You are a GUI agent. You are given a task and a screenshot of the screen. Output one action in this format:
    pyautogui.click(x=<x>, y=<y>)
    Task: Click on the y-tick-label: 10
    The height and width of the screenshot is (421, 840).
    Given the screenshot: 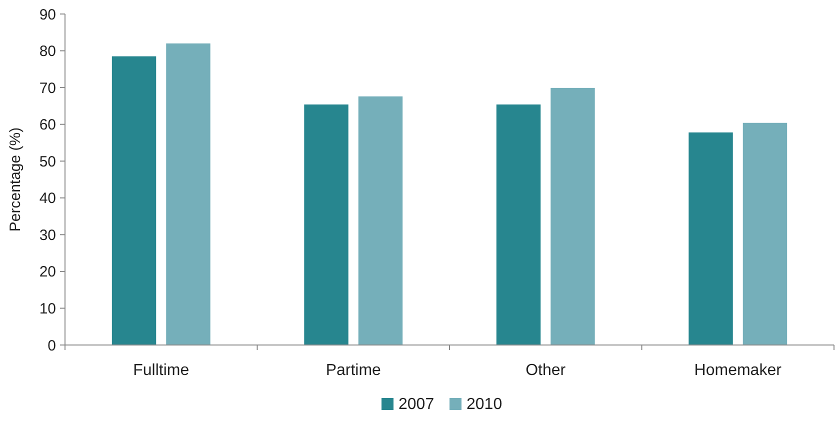 What is the action you would take?
    pyautogui.click(x=47, y=309)
    